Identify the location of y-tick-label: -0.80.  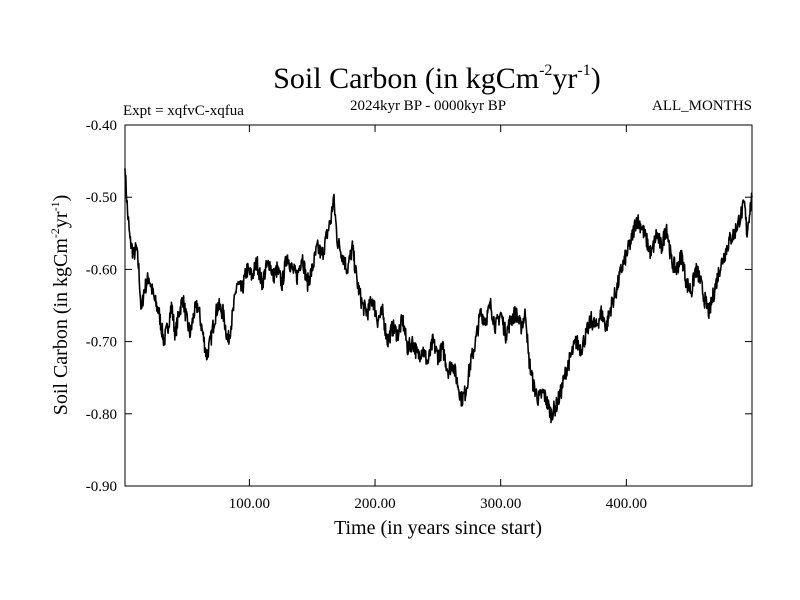
(101, 415).